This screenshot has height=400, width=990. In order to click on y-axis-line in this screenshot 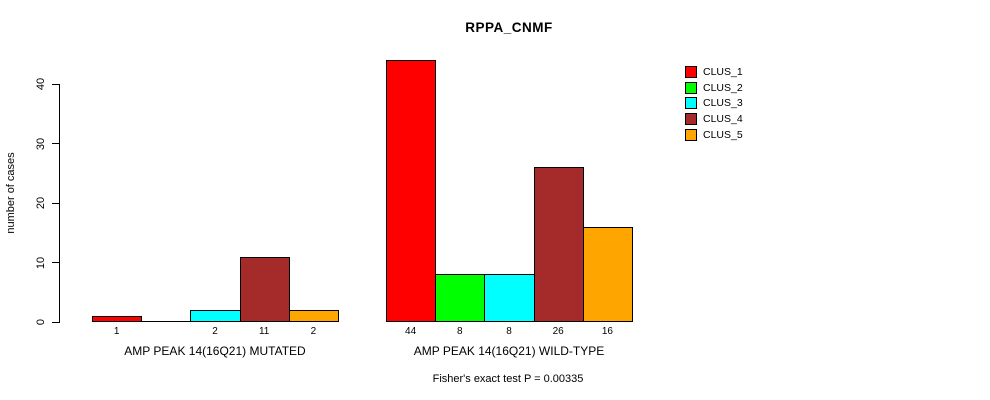, I will do `click(59, 203)`.